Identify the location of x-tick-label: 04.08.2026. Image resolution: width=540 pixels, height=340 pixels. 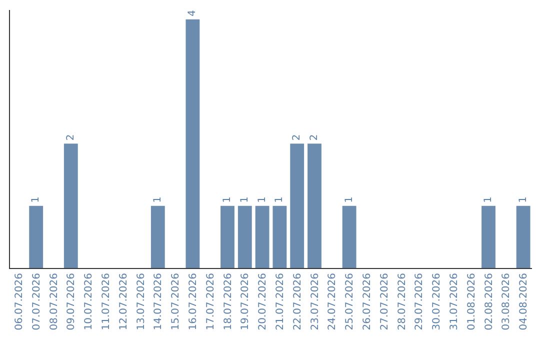
(524, 301).